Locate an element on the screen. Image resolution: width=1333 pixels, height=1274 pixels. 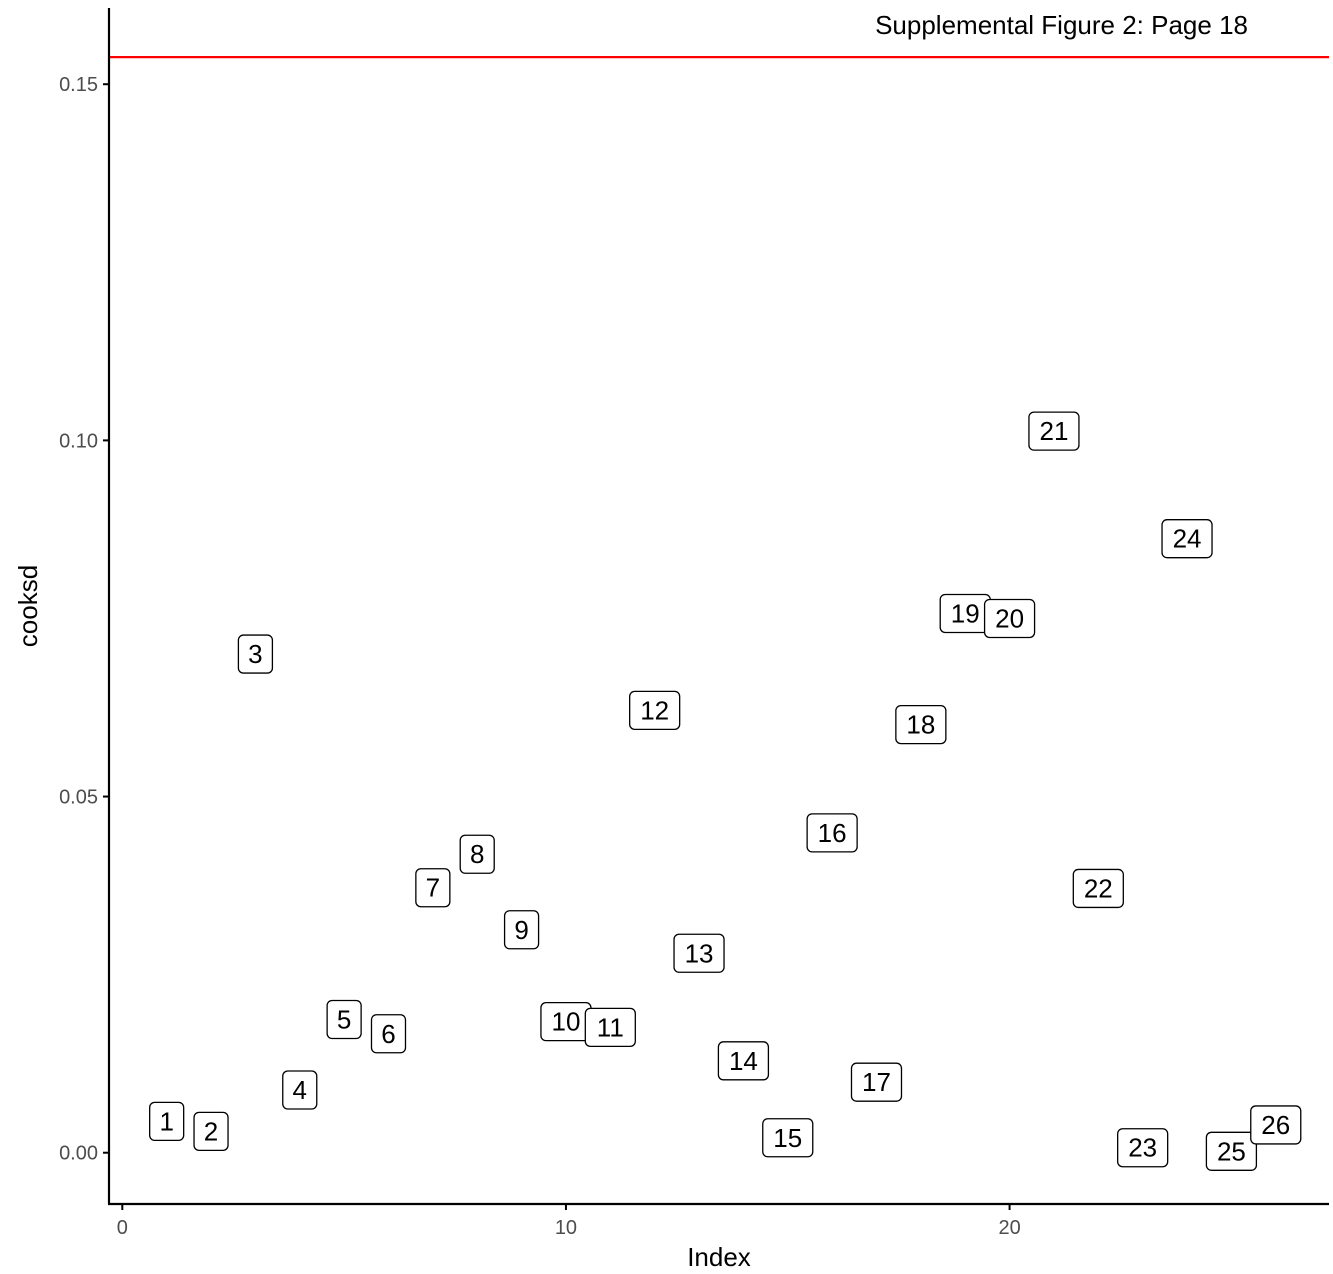
y-tick-label: 0.05 is located at coordinates (78, 798).